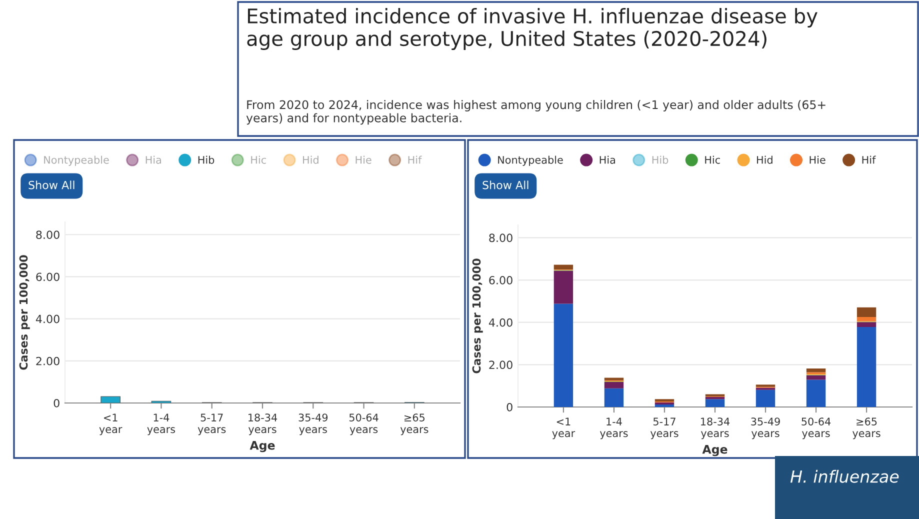  I want to click on text: H. influenzae, so click(844, 476).